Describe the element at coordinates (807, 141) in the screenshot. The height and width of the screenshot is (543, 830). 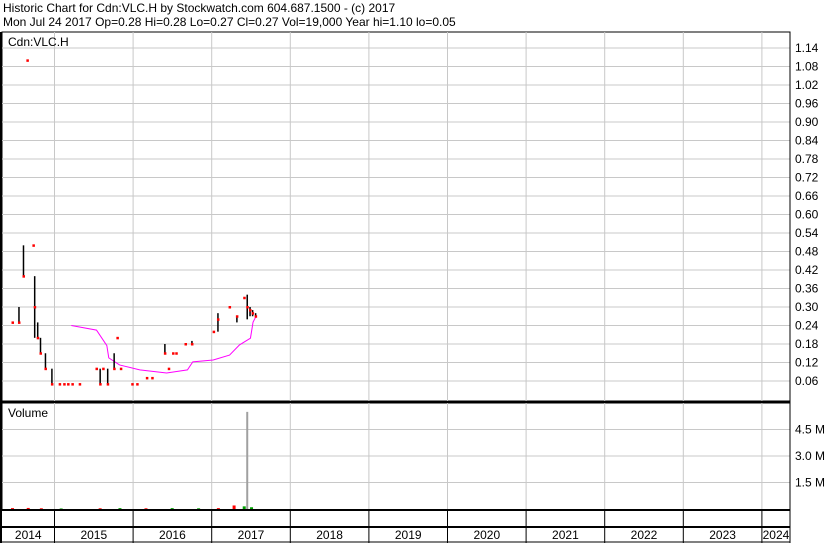
I see `price-tick-label: 0.84` at that location.